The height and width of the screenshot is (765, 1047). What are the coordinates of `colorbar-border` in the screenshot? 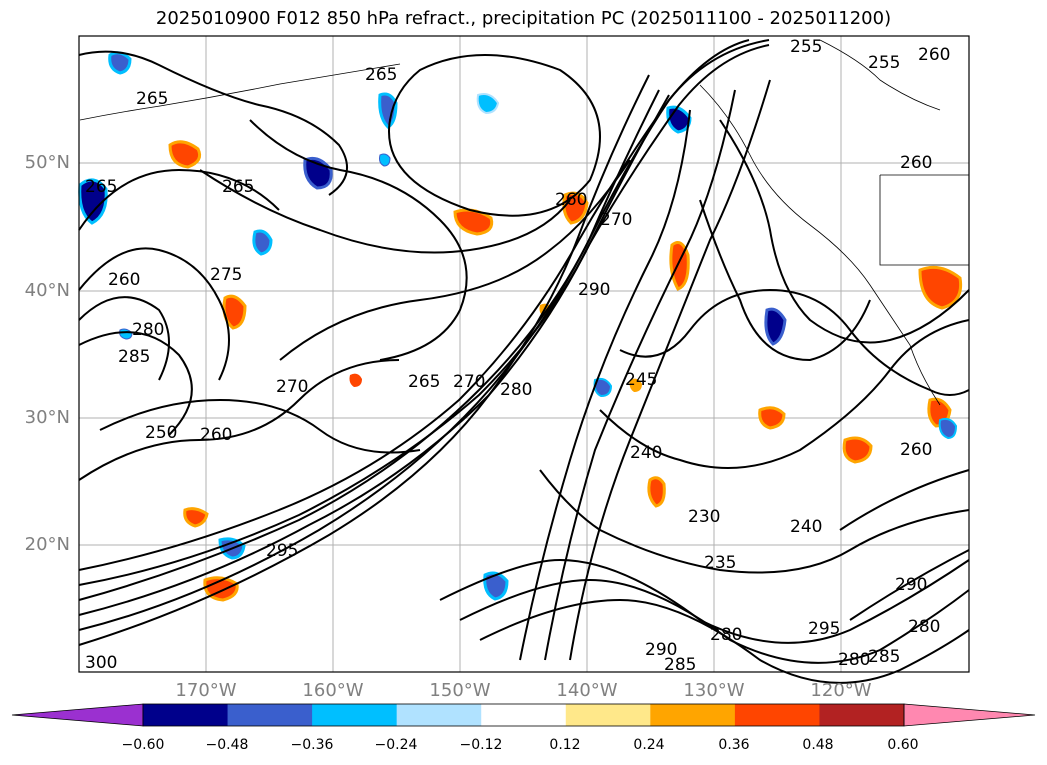 It's located at (523, 715).